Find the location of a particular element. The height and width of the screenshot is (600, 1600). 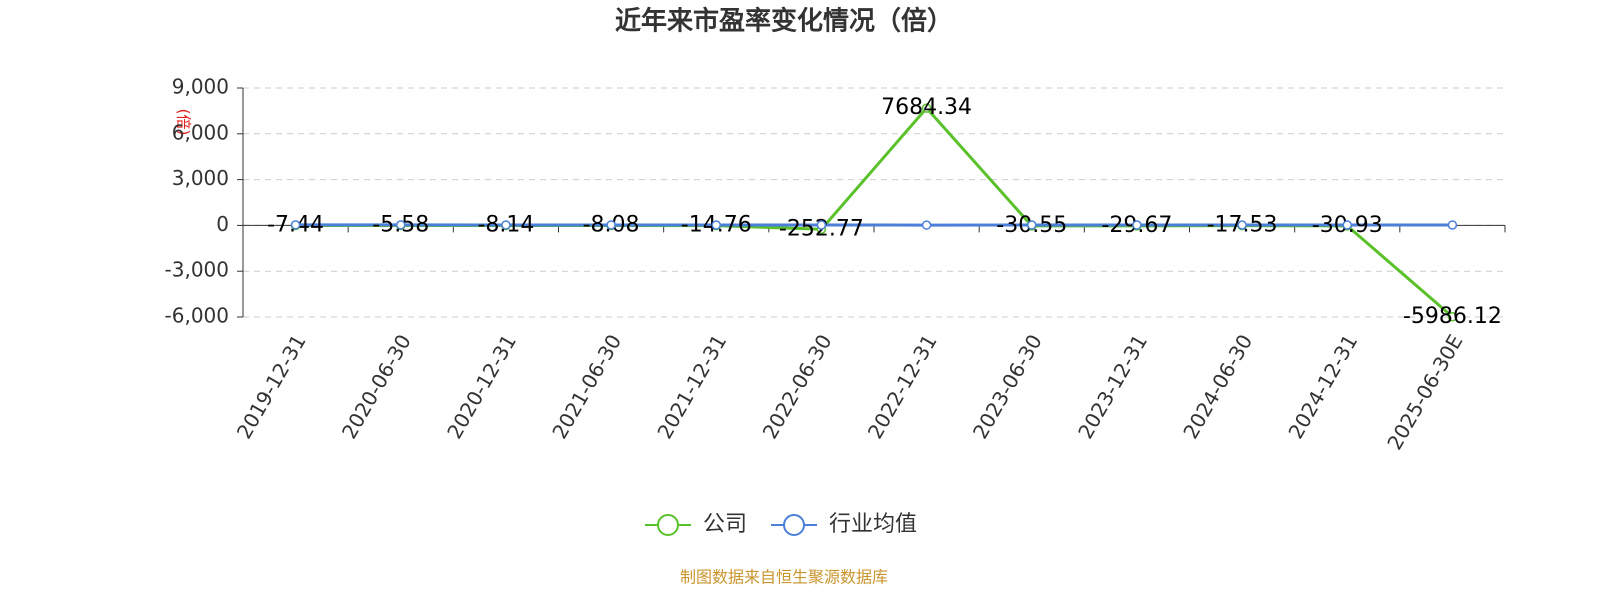

data-label: 7684.34 is located at coordinates (926, 107).